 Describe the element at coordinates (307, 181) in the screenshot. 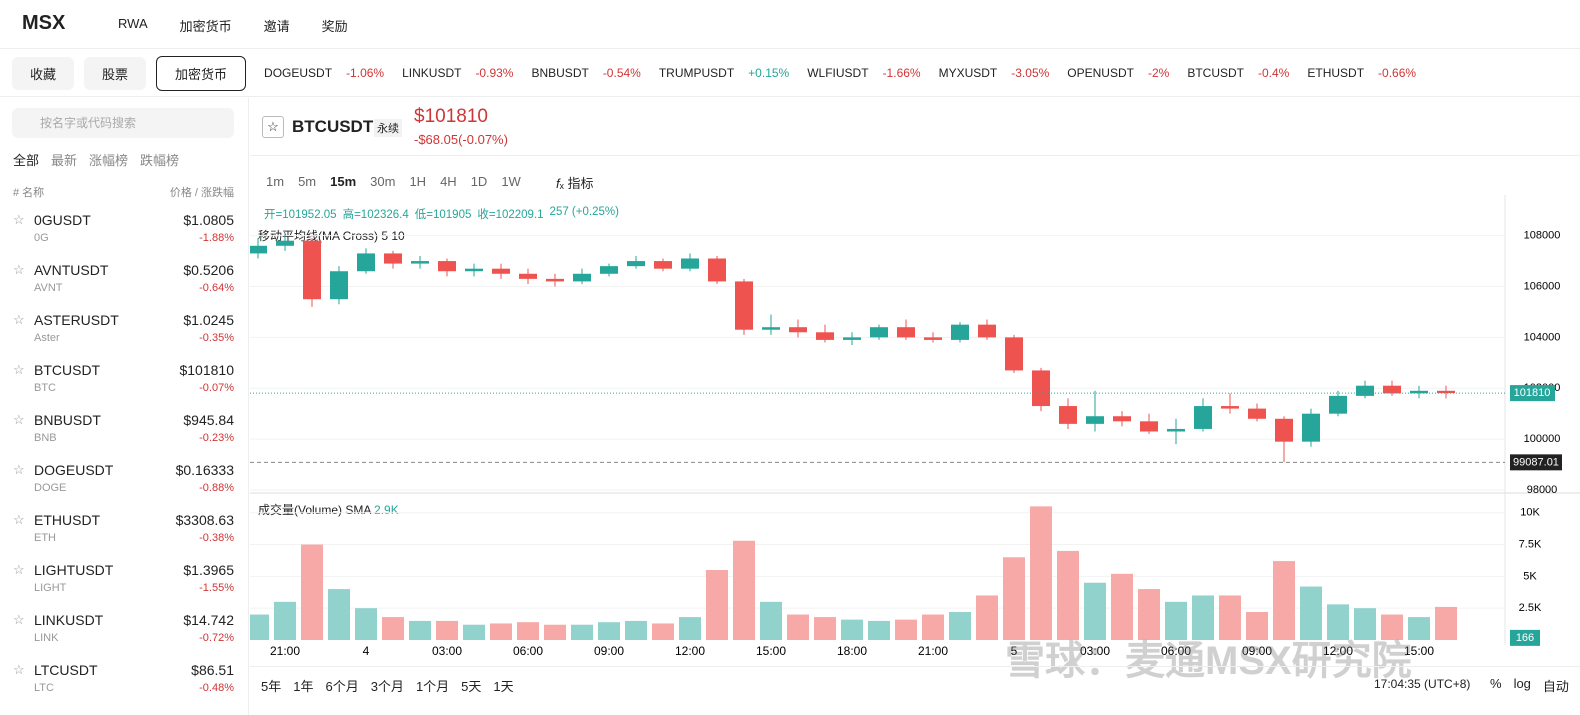

I see `interval: 5m` at that location.